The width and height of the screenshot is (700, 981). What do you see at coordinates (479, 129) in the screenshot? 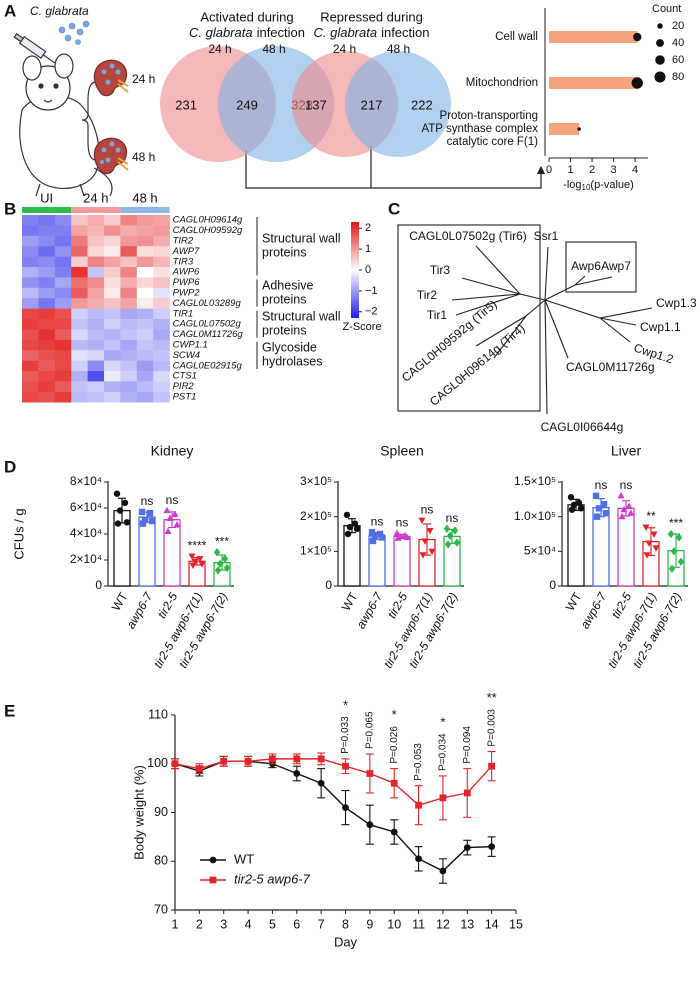
I see `category-label: ATP synthase complex` at bounding box center [479, 129].